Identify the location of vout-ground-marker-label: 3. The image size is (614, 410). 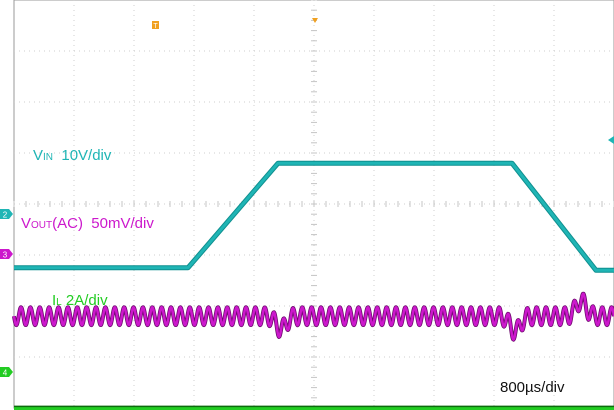
(5, 255).